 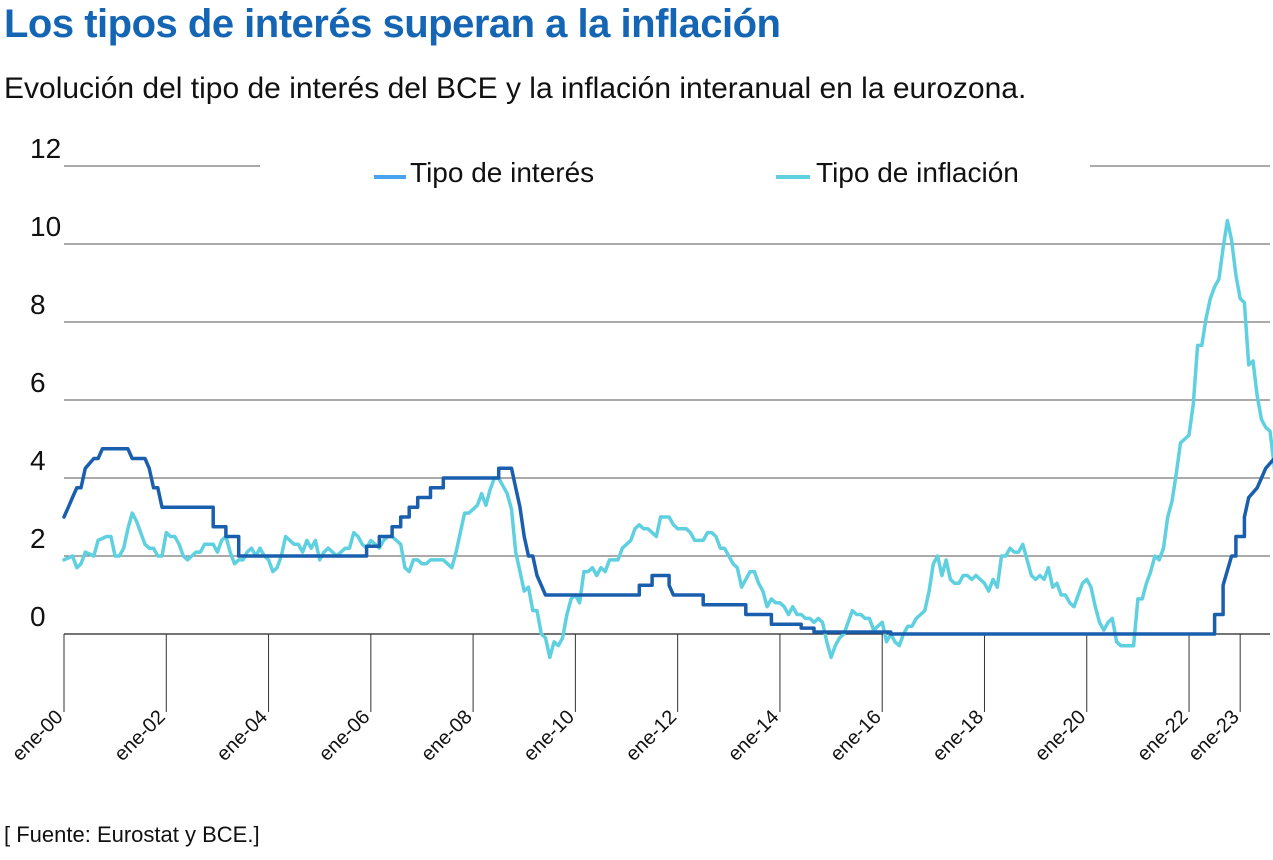 I want to click on x-tick-label: ene-10, so click(x=549, y=736).